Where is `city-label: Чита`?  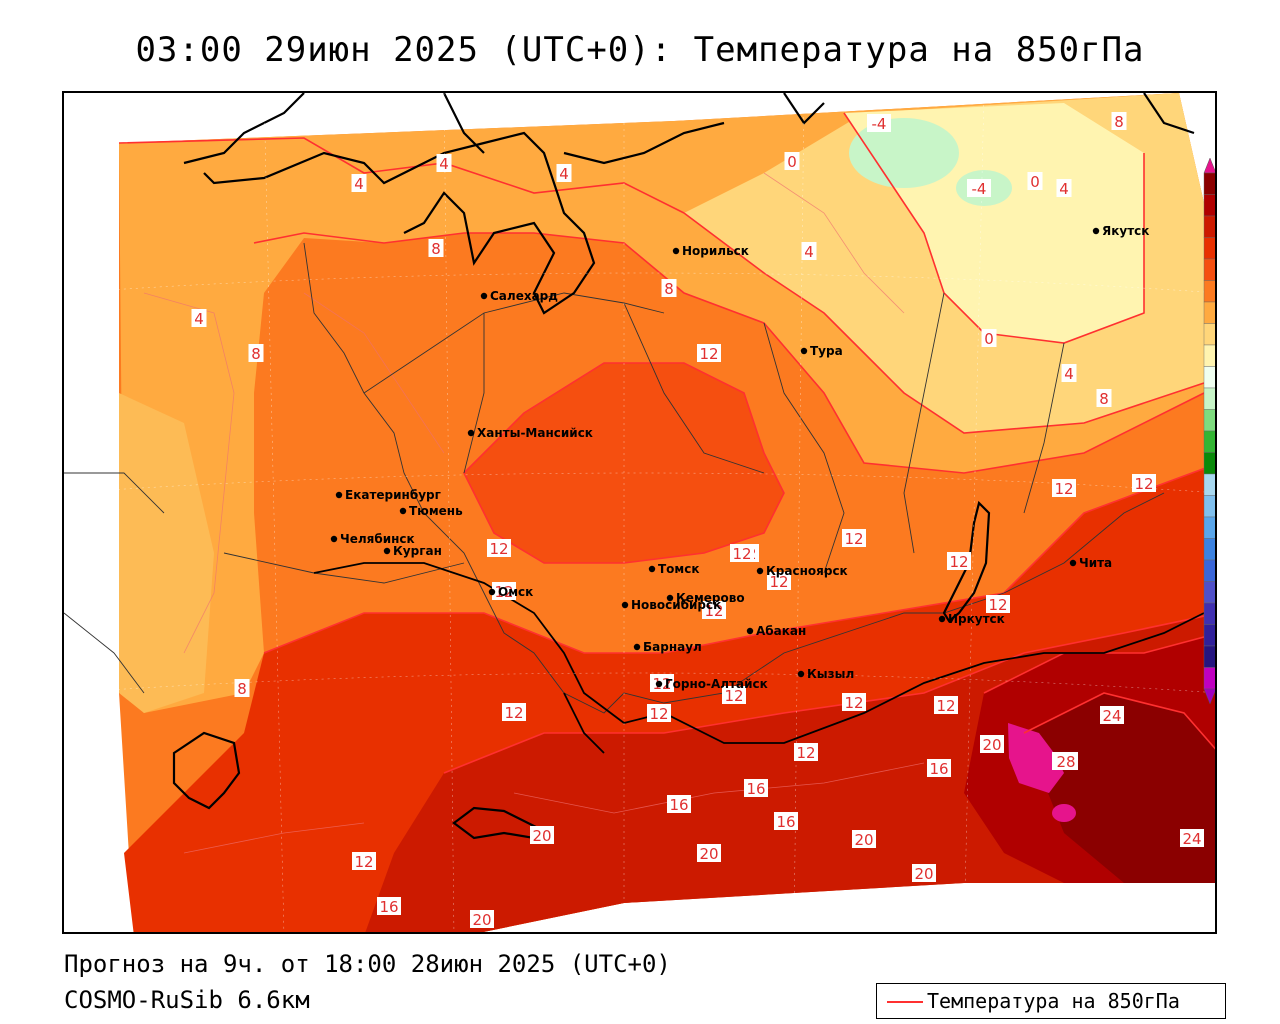 city-label: Чита is located at coordinates (1095, 563).